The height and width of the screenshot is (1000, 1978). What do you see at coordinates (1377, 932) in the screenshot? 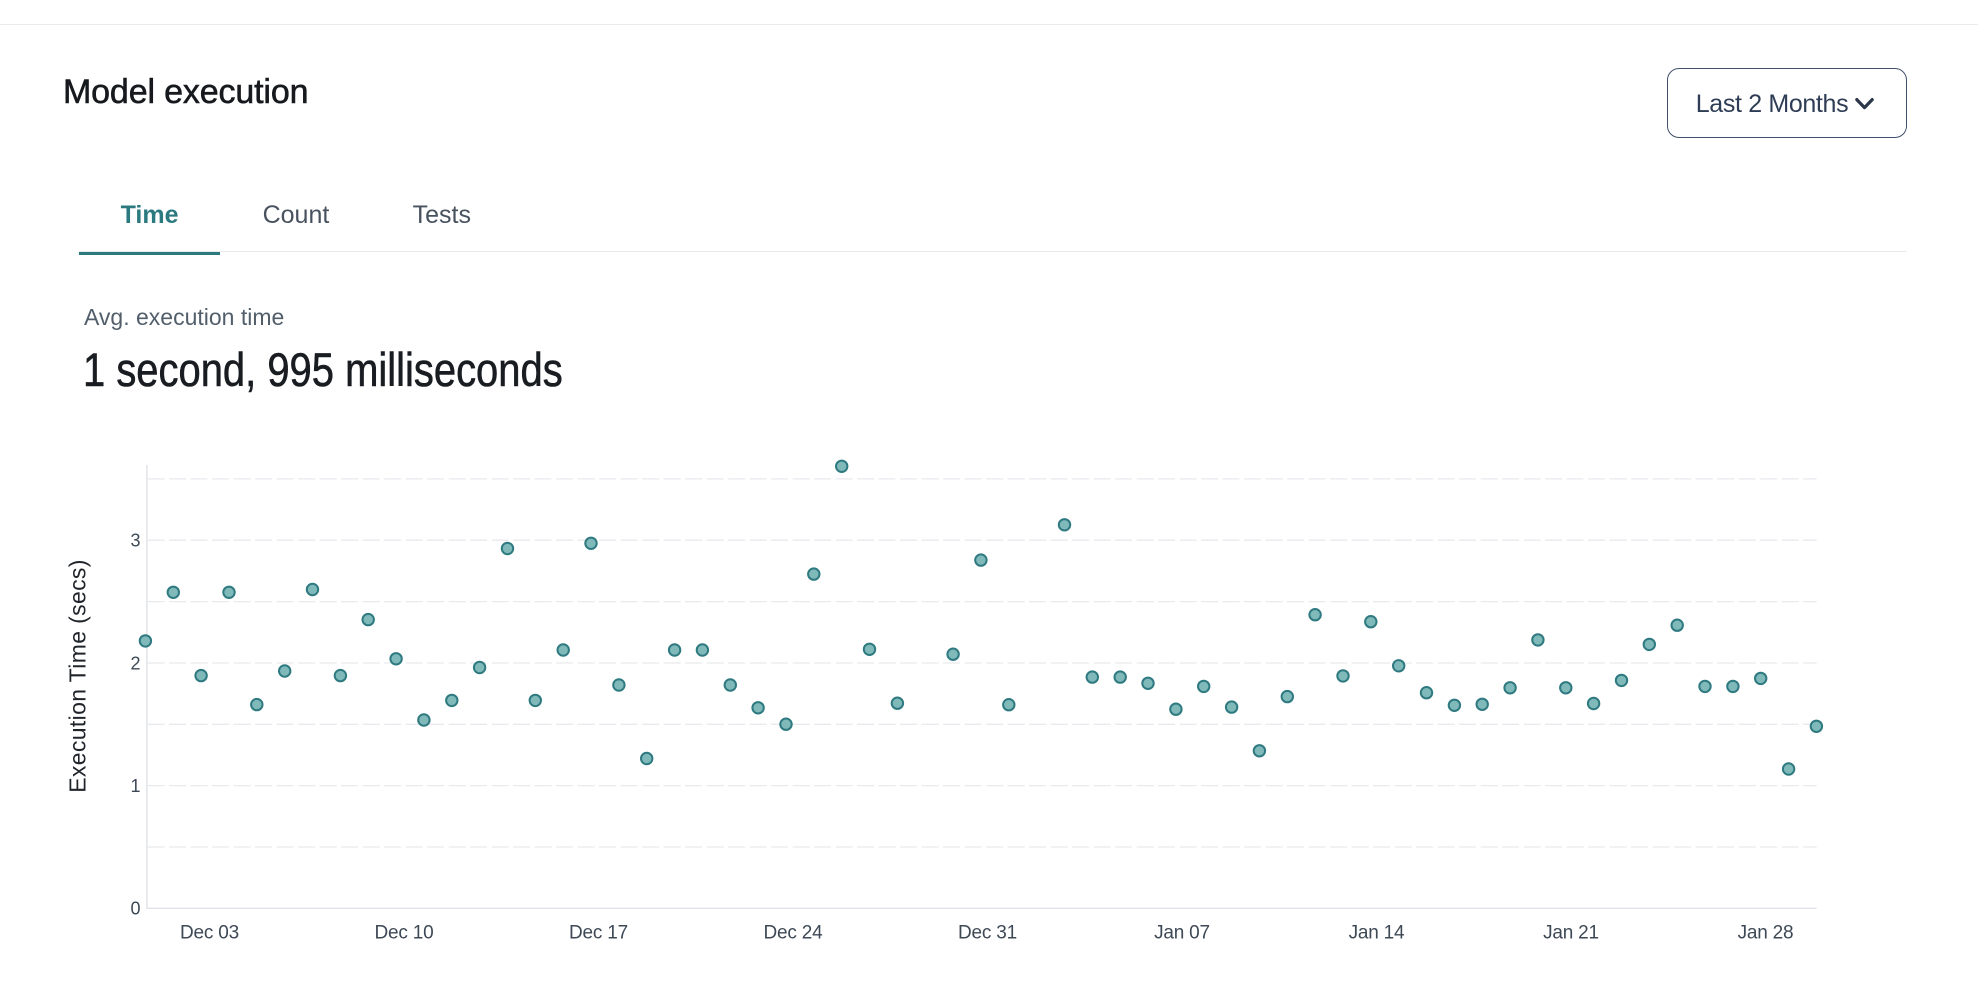
I see `svg-text: Jan 14` at bounding box center [1377, 932].